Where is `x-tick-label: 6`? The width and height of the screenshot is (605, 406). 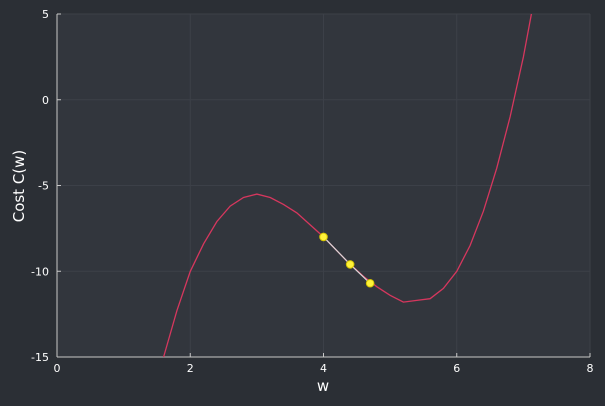 x-tick-label: 6 is located at coordinates (456, 368).